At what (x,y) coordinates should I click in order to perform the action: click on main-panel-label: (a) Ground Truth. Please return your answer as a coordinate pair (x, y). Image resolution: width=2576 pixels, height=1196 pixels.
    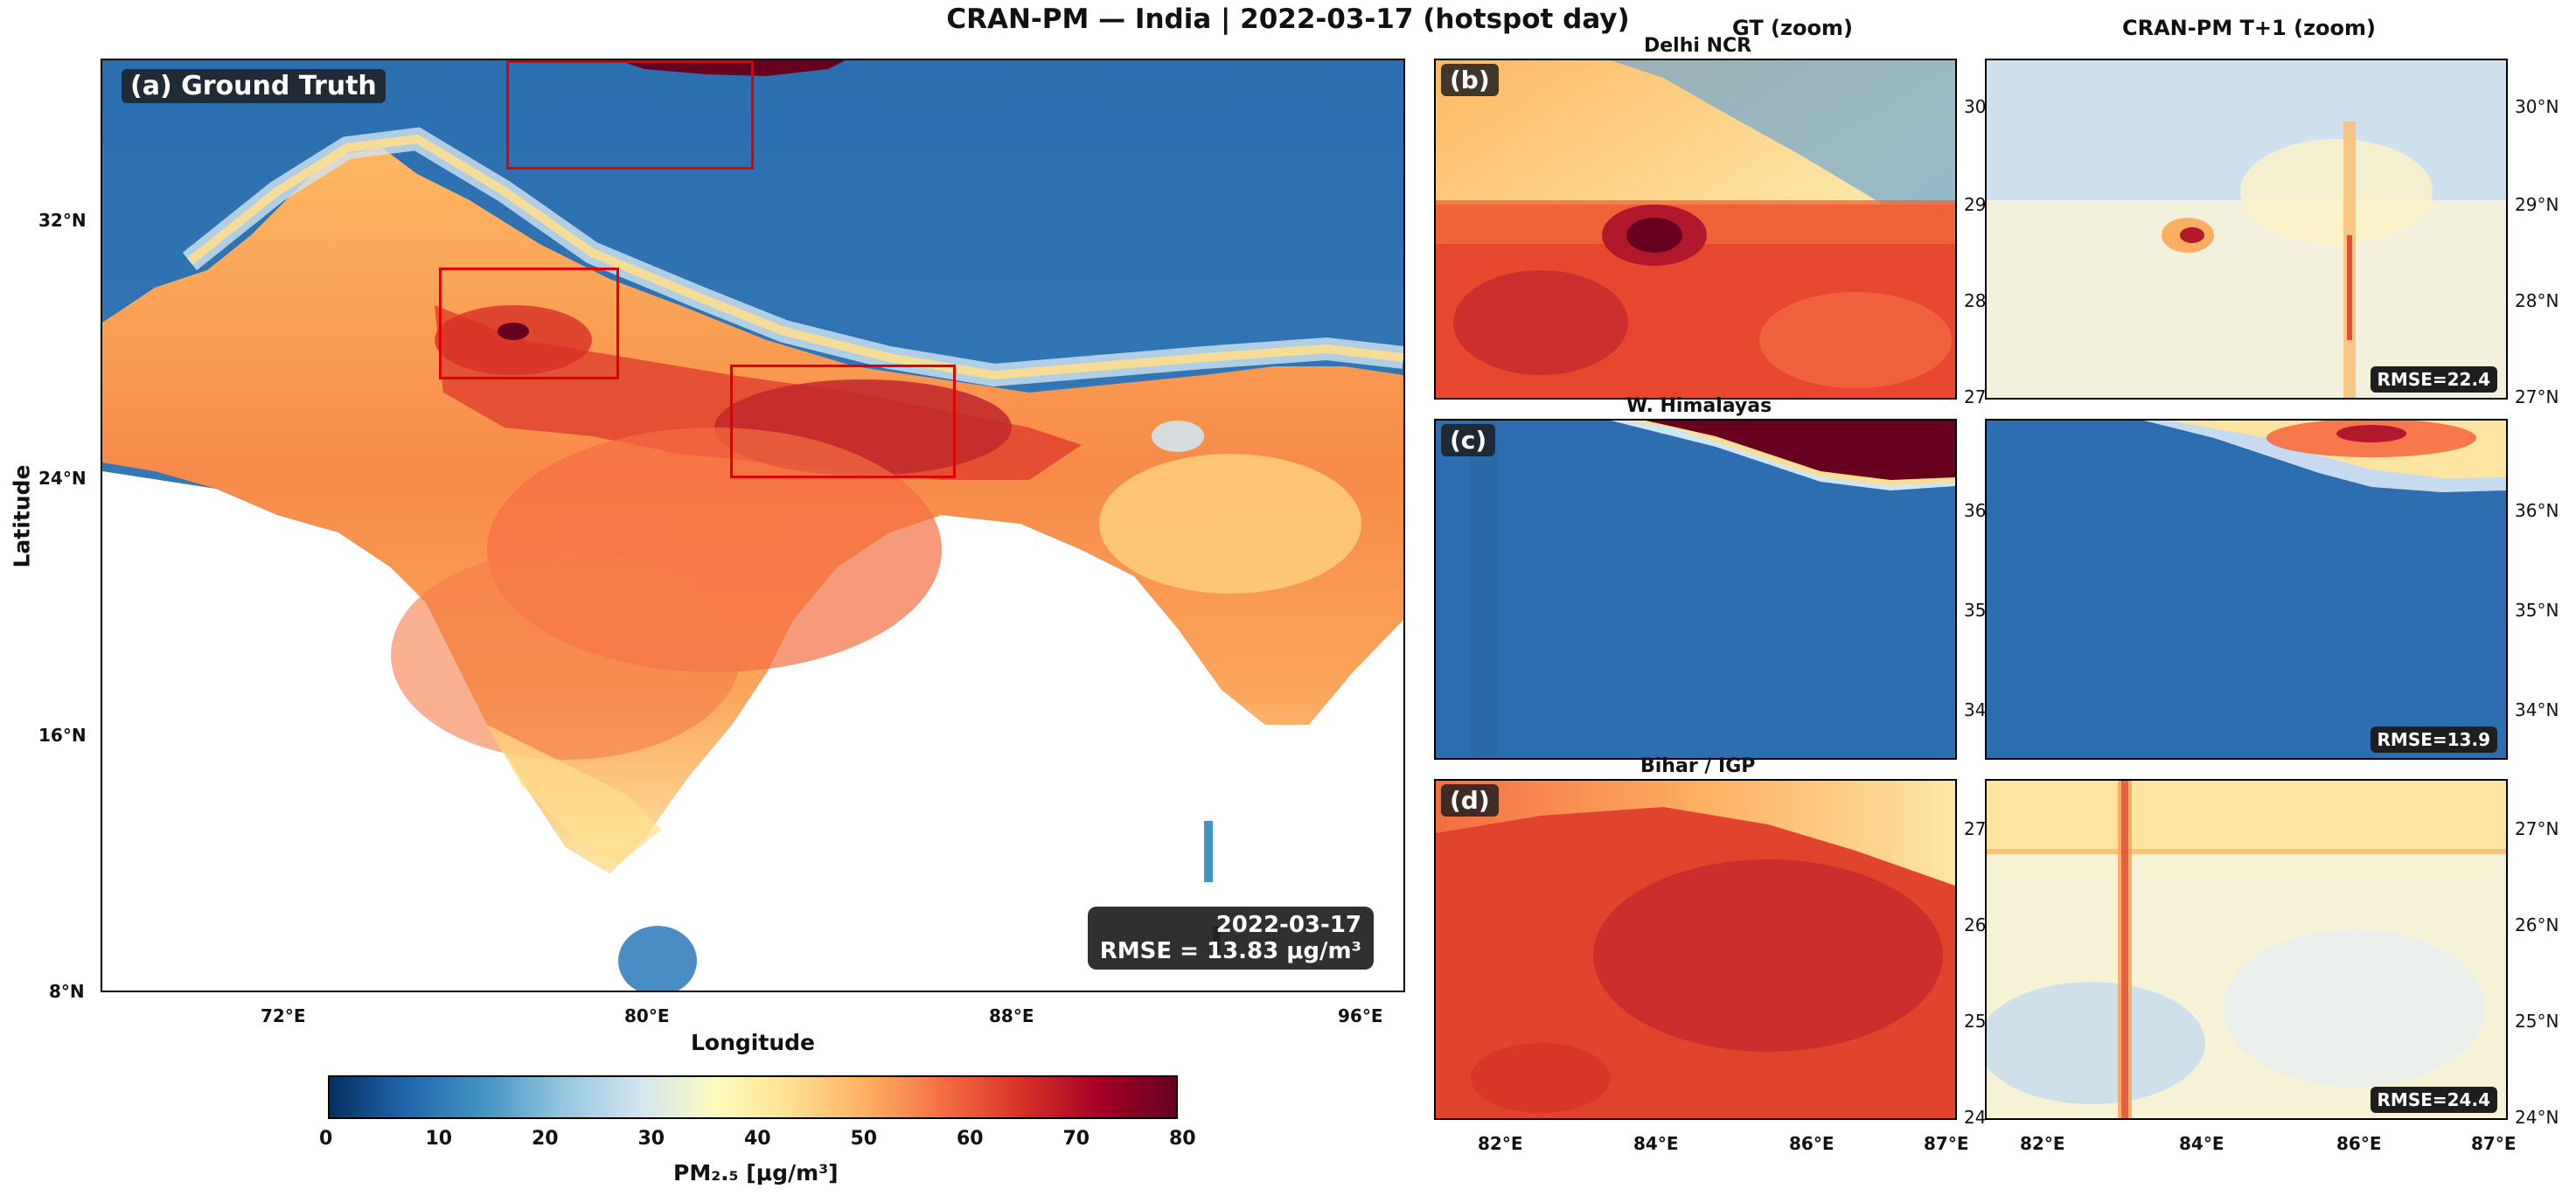
    Looking at the image, I should click on (254, 86).